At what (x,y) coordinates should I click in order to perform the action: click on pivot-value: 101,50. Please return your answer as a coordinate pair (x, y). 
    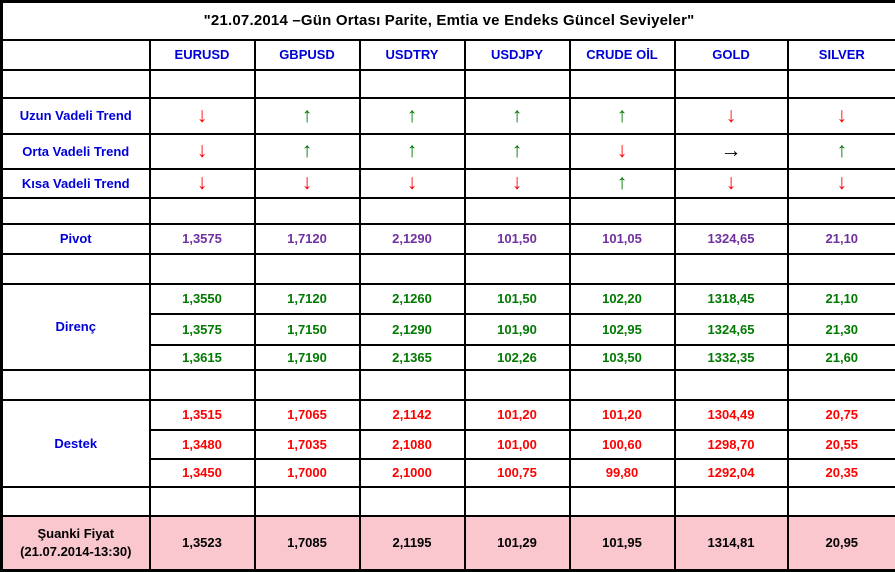
    Looking at the image, I should click on (517, 239).